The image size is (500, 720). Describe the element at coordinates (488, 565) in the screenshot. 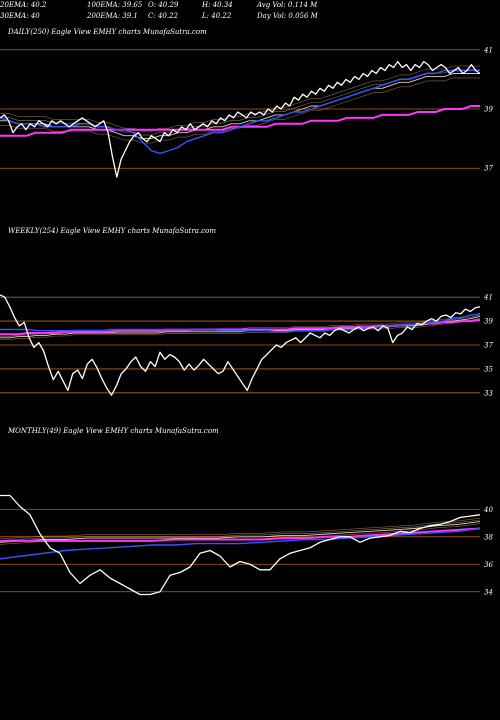

I see `tick-label-36: 36` at that location.